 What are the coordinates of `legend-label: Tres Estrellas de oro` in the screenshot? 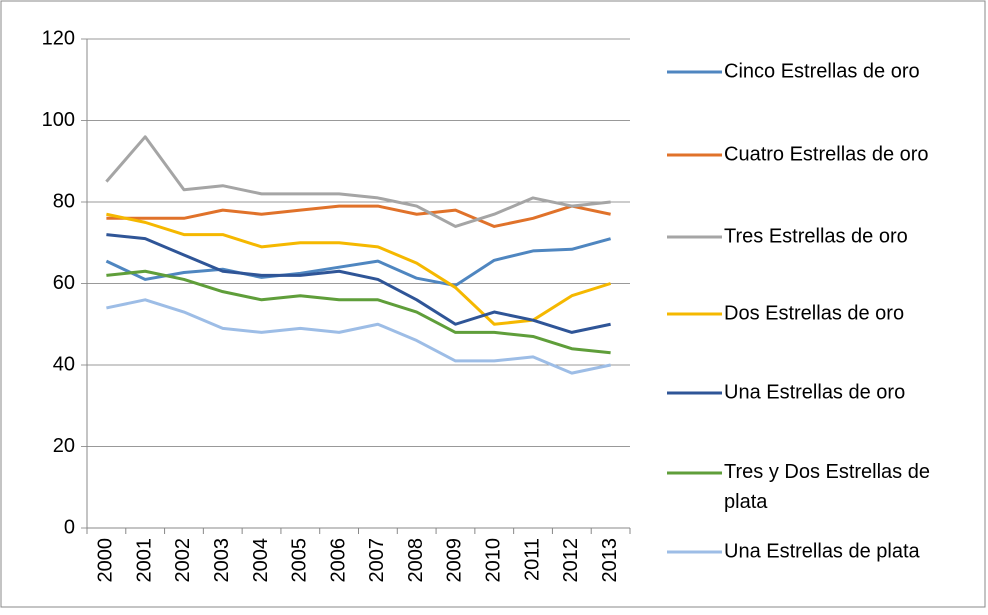 It's located at (816, 236).